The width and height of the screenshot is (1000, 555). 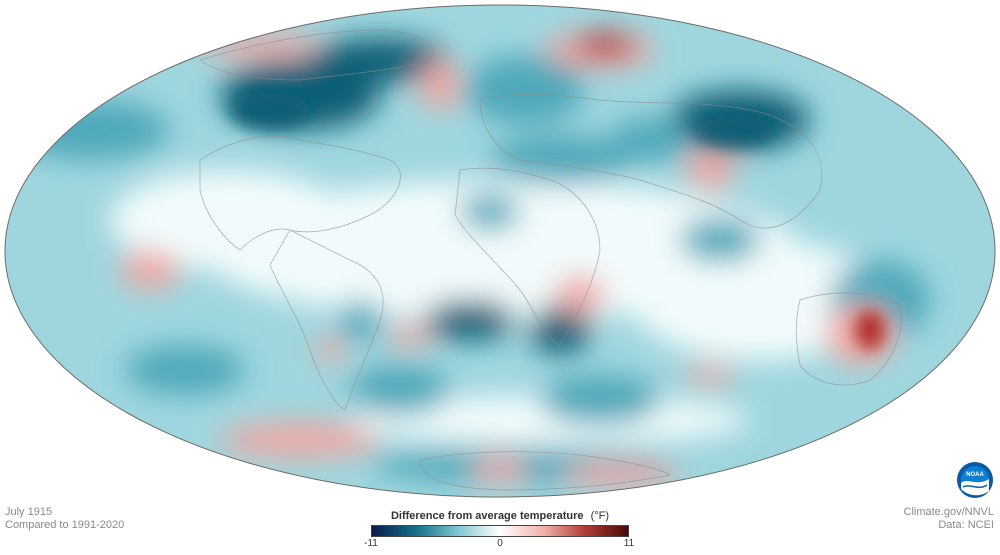 I want to click on legend-max-label: 11, so click(x=629, y=543).